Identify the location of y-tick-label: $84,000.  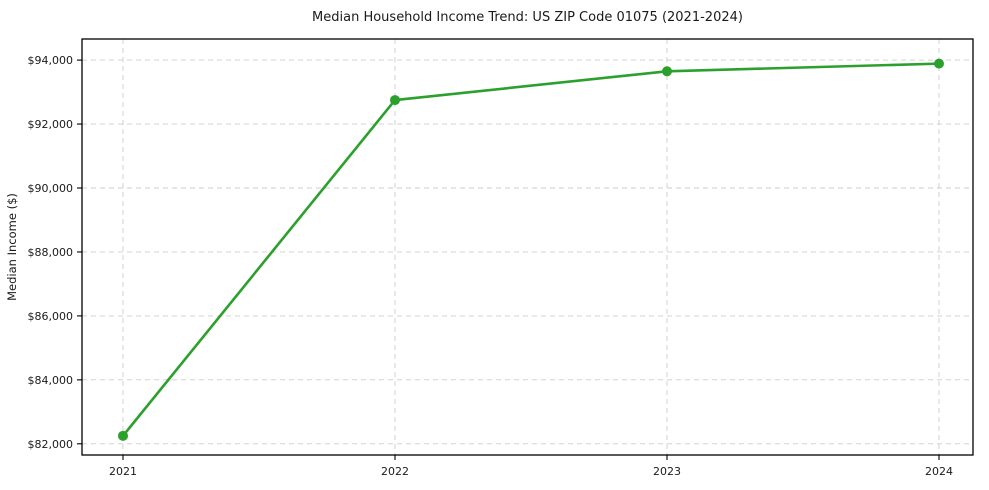
(51, 380).